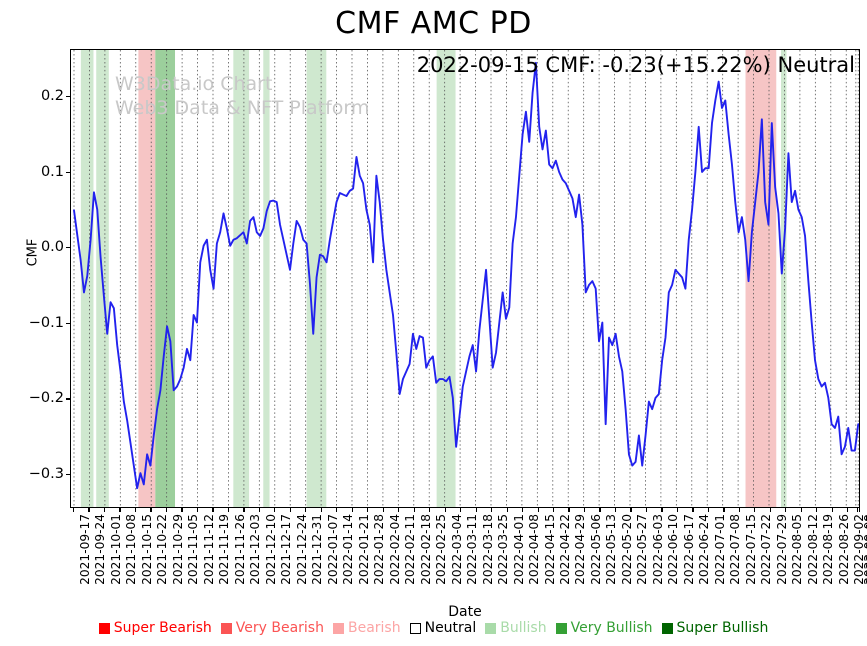  Describe the element at coordinates (450, 628) in the screenshot. I see `legend-label: Neutral` at that location.